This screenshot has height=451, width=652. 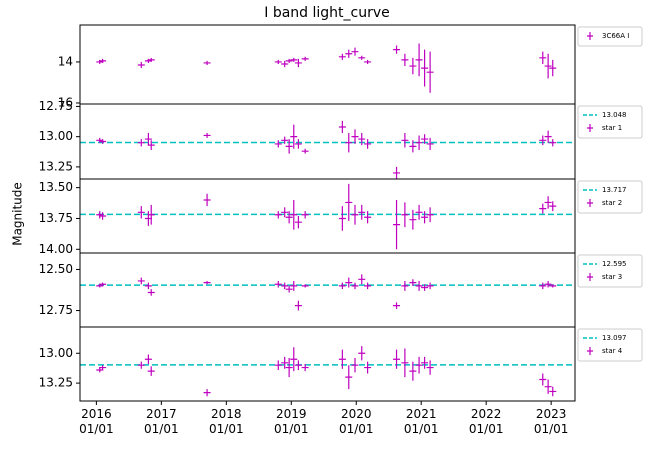 What do you see at coordinates (614, 264) in the screenshot?
I see `legend-label: 12.595` at bounding box center [614, 264].